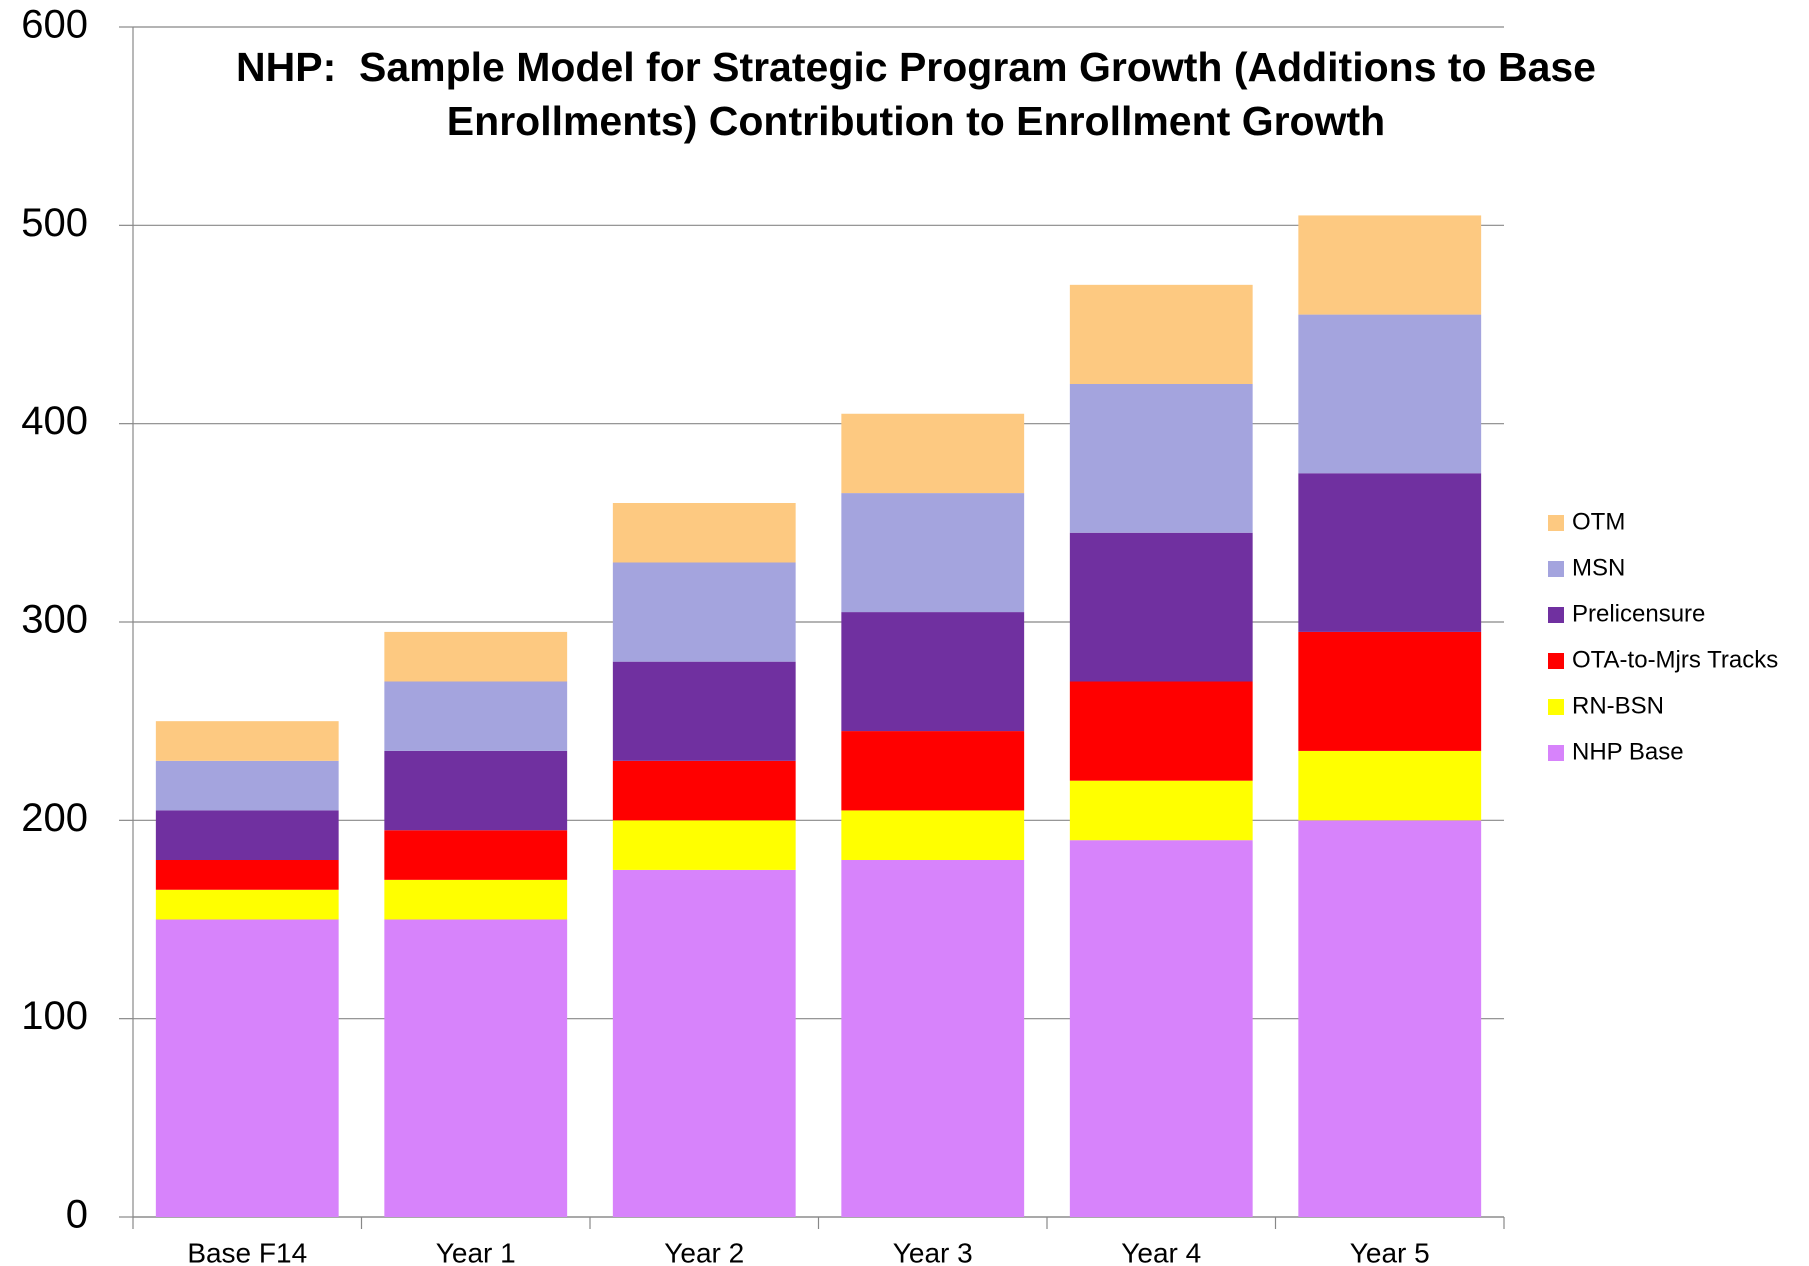 This screenshot has height=1266, width=1809. Describe the element at coordinates (476, 1251) in the screenshot. I see `x-tick-label: Year 1` at that location.